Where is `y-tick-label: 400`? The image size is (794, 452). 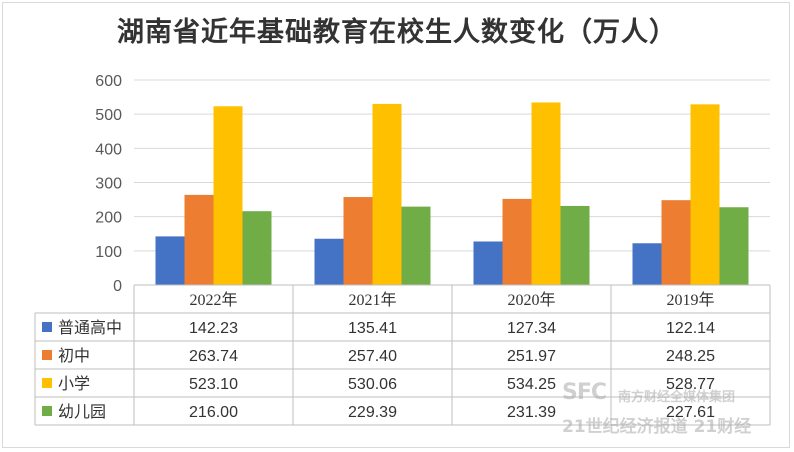 y-tick-label: 400 is located at coordinates (108, 149).